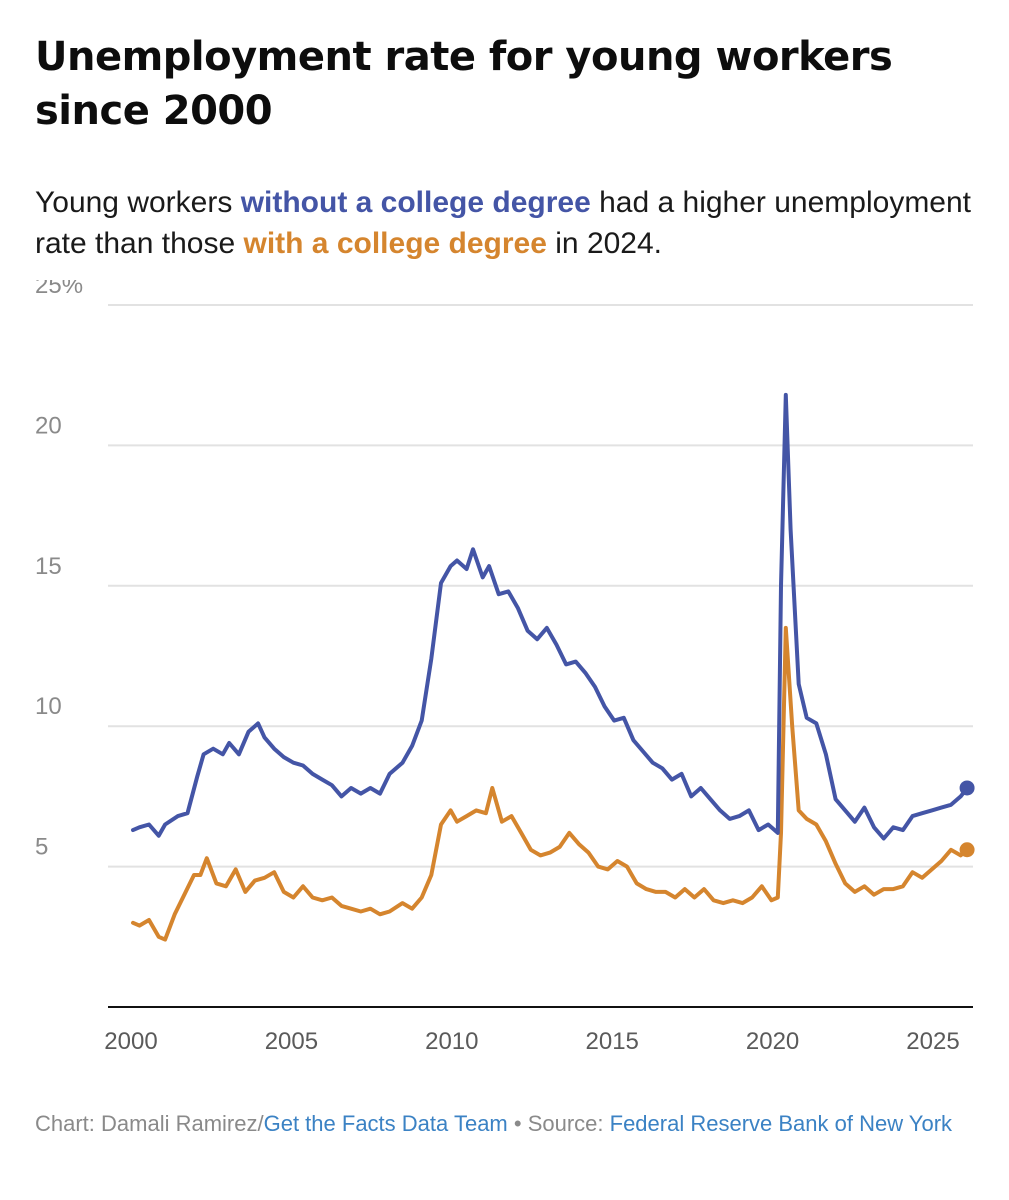 The height and width of the screenshot is (1200, 1009). What do you see at coordinates (48, 566) in the screenshot?
I see `y-tick-label-15: 15` at bounding box center [48, 566].